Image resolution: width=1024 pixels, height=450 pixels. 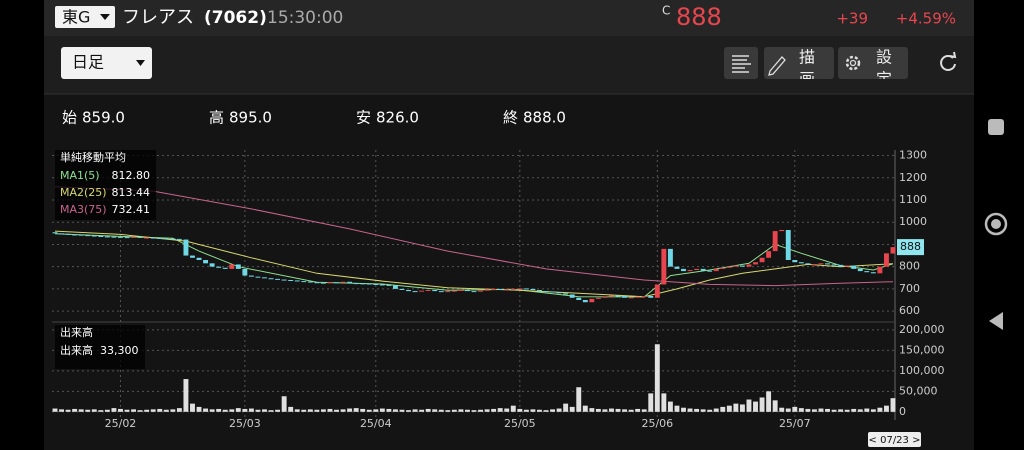 What do you see at coordinates (314, 118) in the screenshot?
I see `ohlc-row: 始 859.0 高 895.0 安 826.0 終 888.0` at bounding box center [314, 118].